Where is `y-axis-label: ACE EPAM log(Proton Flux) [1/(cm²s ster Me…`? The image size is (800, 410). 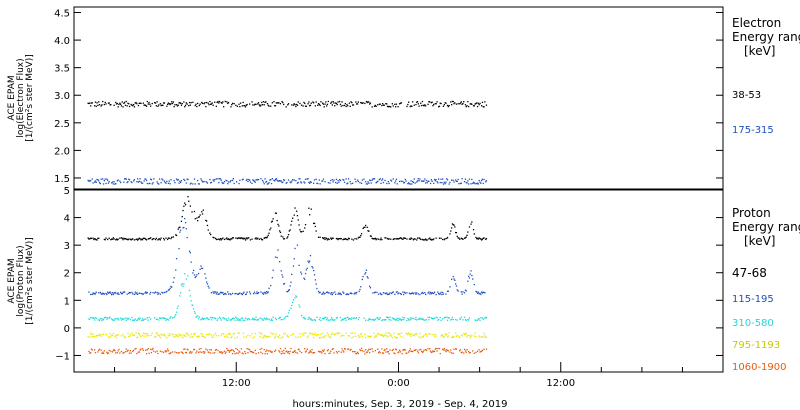 y-axis-label: ACE EPAM log(Proton Flux) [1/(cm²s ster Me… is located at coordinates (21, 280).